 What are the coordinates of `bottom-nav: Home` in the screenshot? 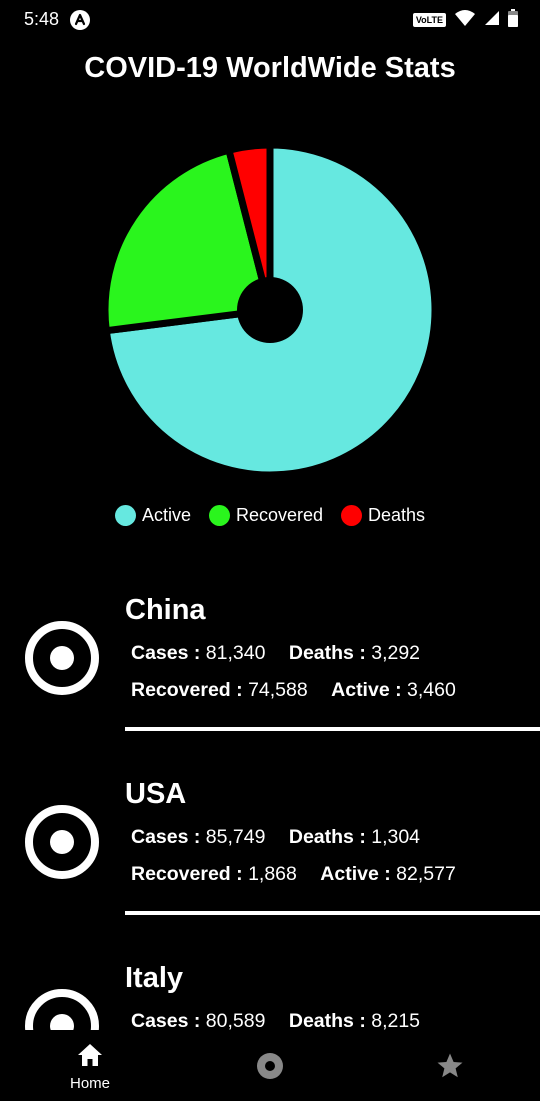 It's located at (270, 1065).